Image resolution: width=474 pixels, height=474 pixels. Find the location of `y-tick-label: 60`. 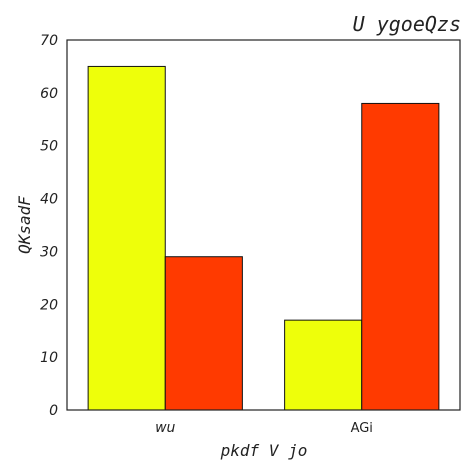

y-tick-label: 60 is located at coordinates (49, 94).